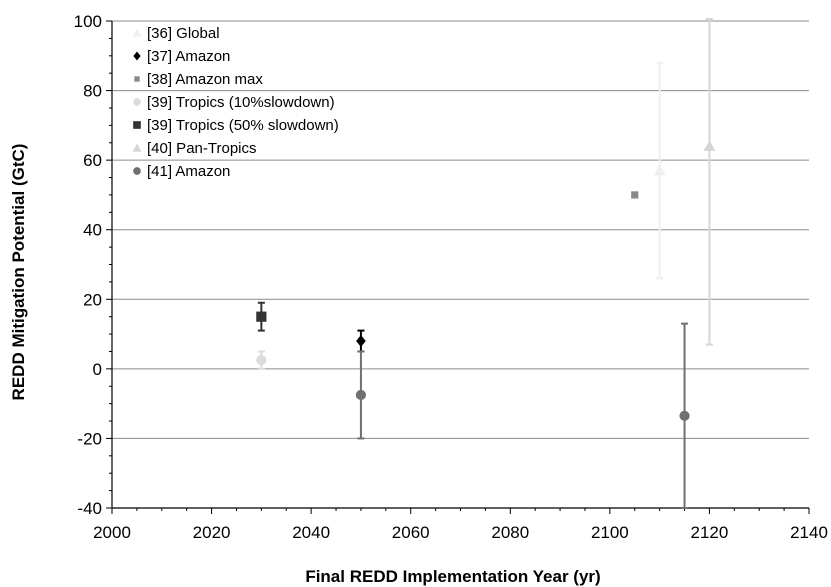 This screenshot has width=831, height=587. I want to click on y-tick-label: -20, so click(89, 438).